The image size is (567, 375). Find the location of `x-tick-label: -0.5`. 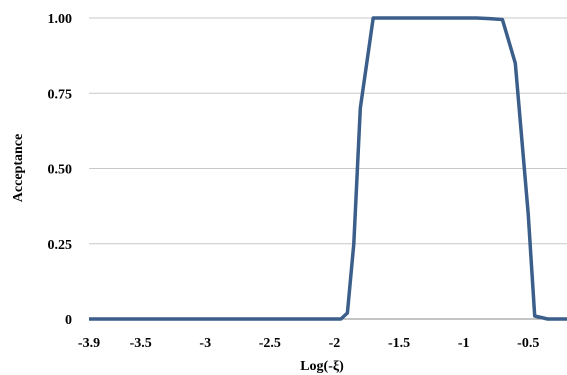

x-tick-label: -0.5 is located at coordinates (528, 343).